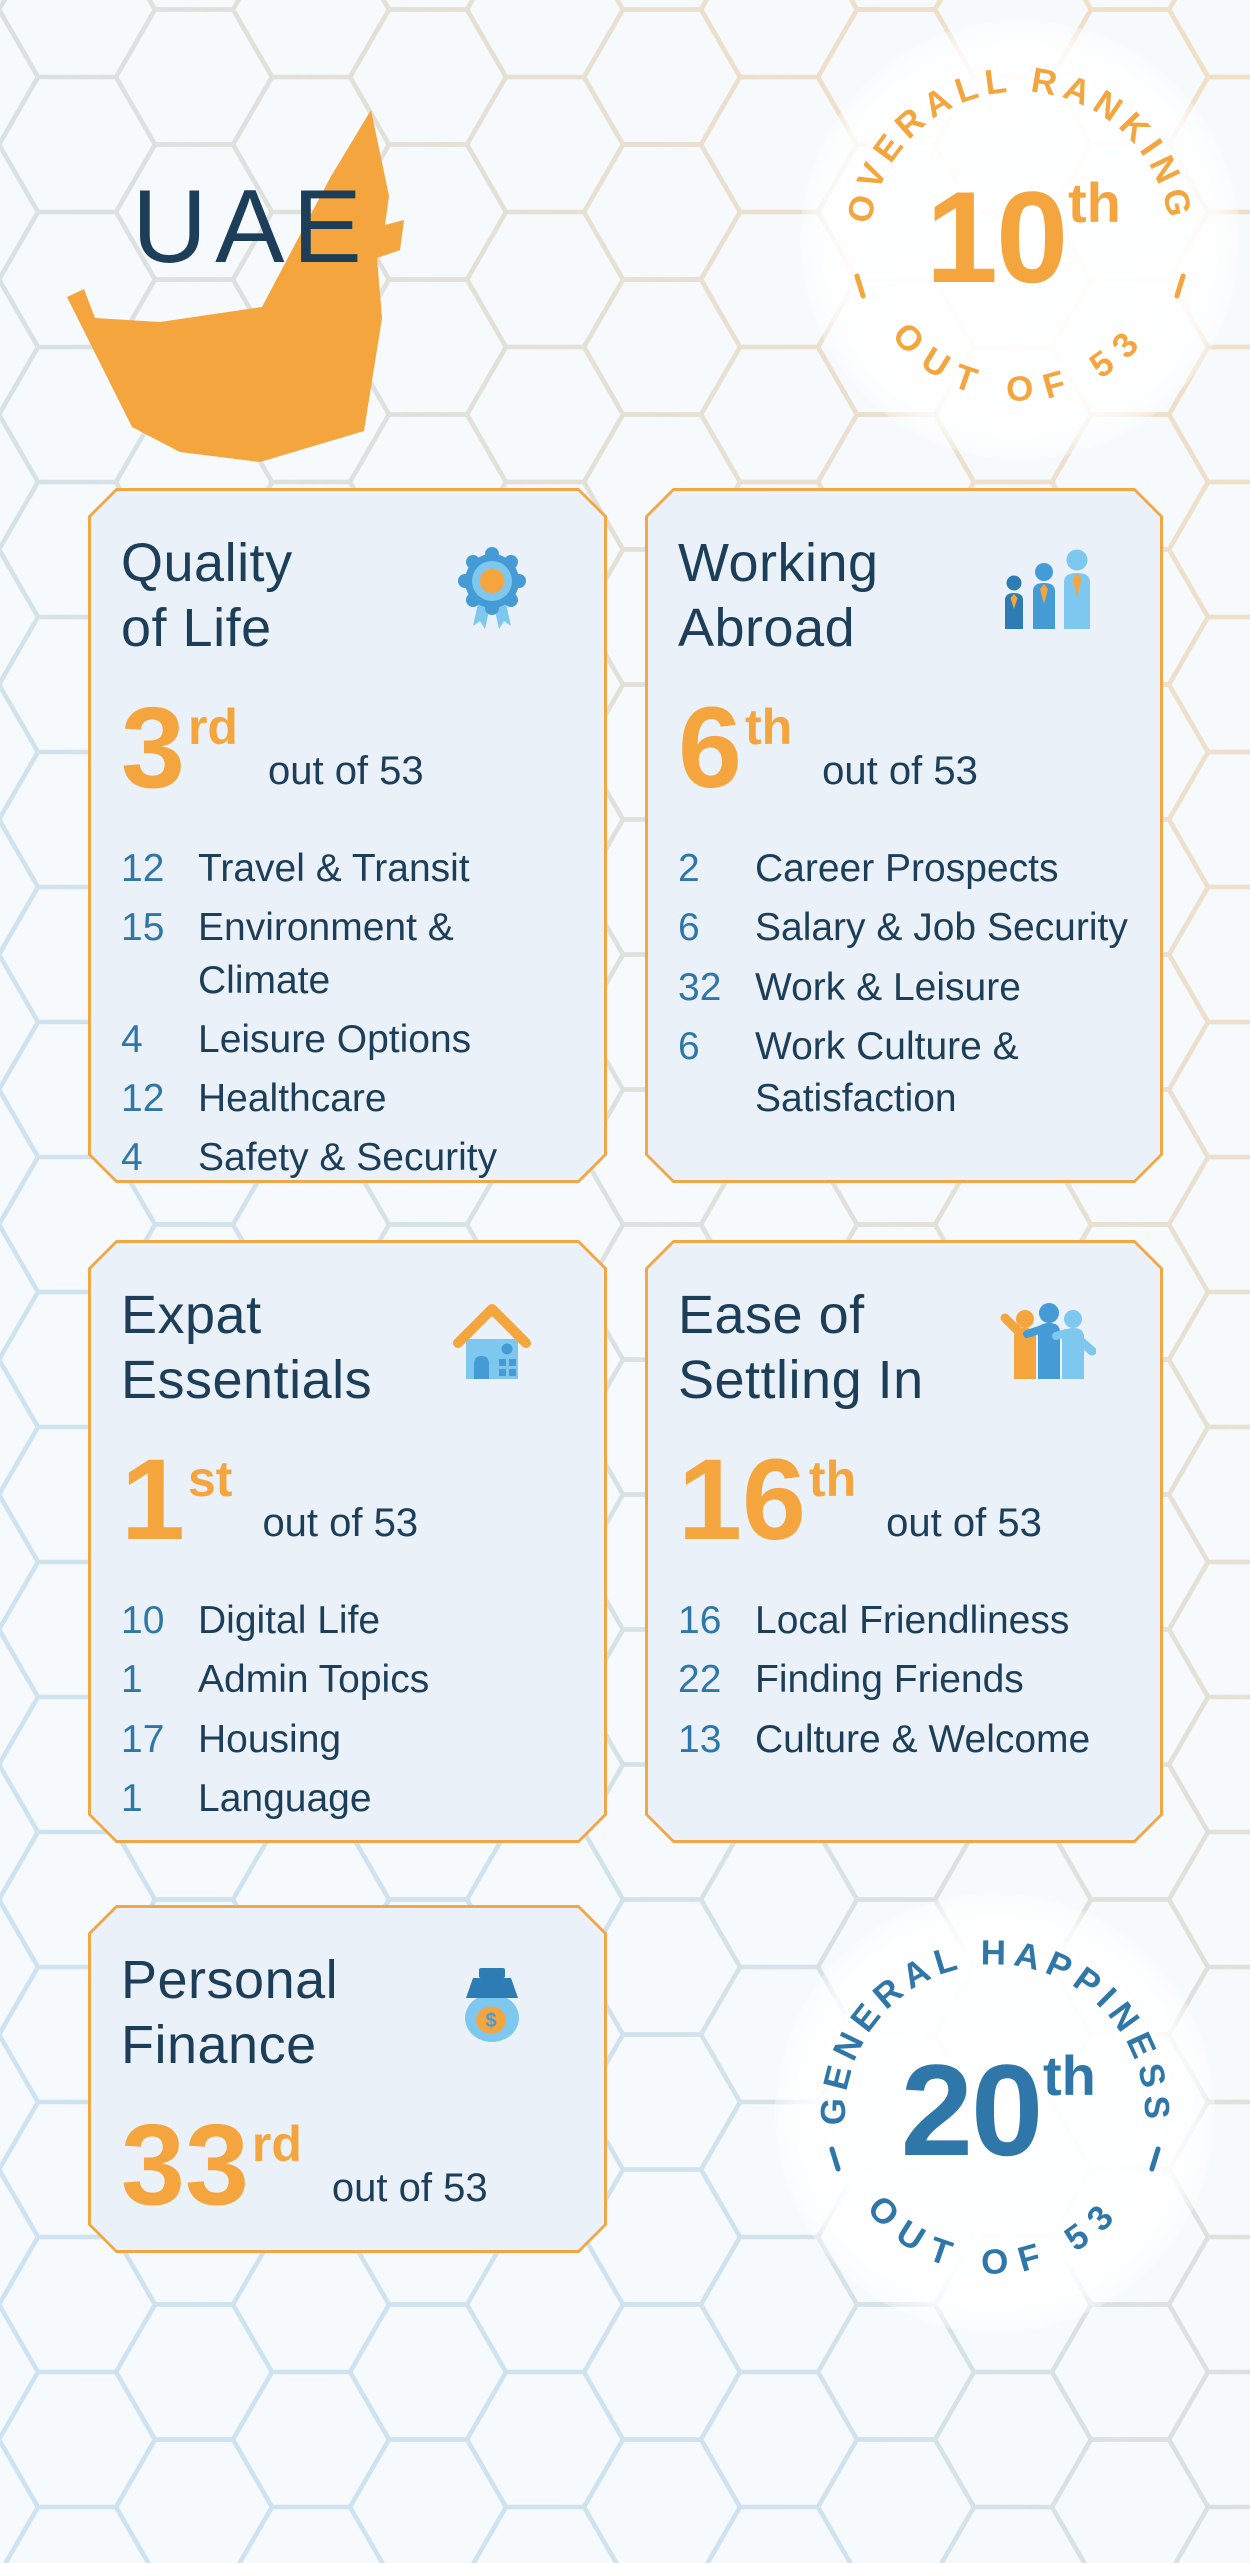 The width and height of the screenshot is (1250, 2563). Describe the element at coordinates (350, 1740) in the screenshot. I see `subcategory-row: 17 Housing` at that location.